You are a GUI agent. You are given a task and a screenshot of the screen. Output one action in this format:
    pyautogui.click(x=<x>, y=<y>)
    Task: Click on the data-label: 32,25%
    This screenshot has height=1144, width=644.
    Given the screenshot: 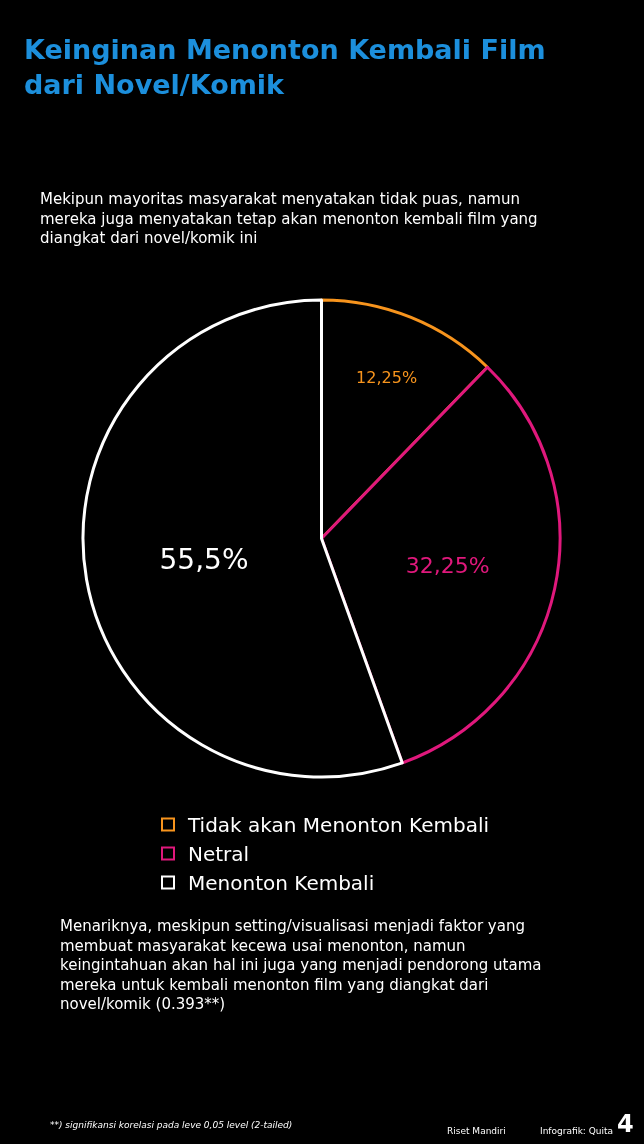 What is the action you would take?
    pyautogui.click(x=447, y=566)
    